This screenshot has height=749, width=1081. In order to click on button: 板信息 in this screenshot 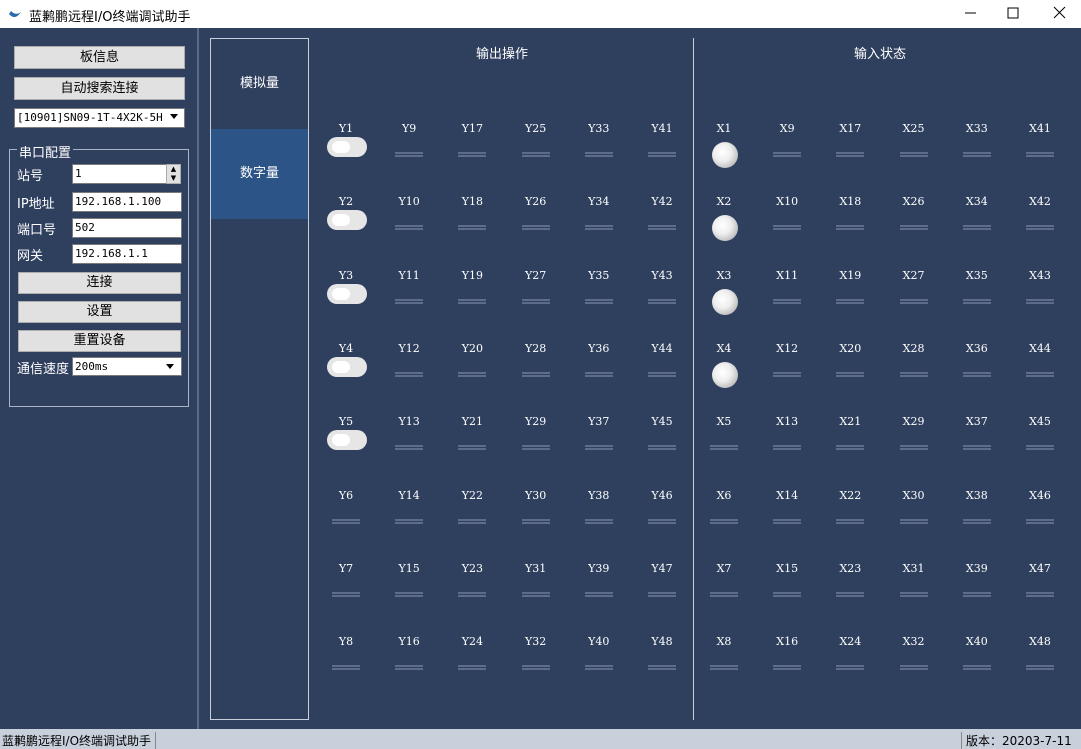, I will do `click(99, 57)`.